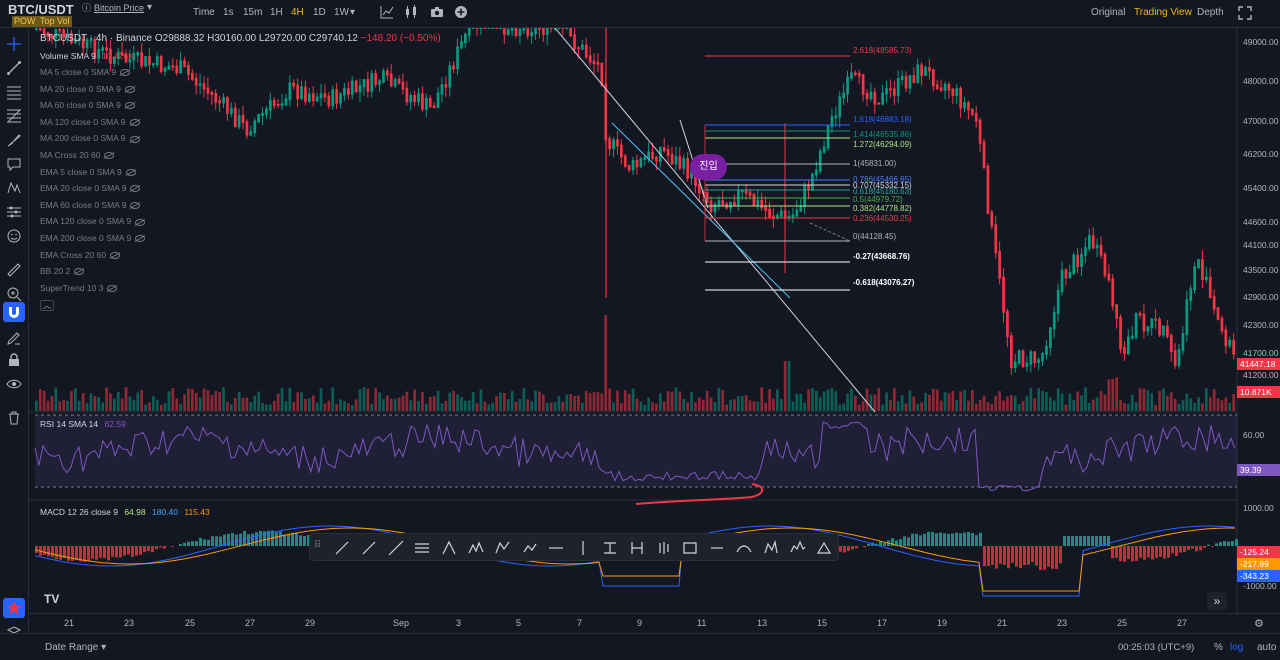 This screenshot has height=660, width=1280. I want to click on indicator-legend-item: MA 120 close 0 SMA 9, so click(90, 122).